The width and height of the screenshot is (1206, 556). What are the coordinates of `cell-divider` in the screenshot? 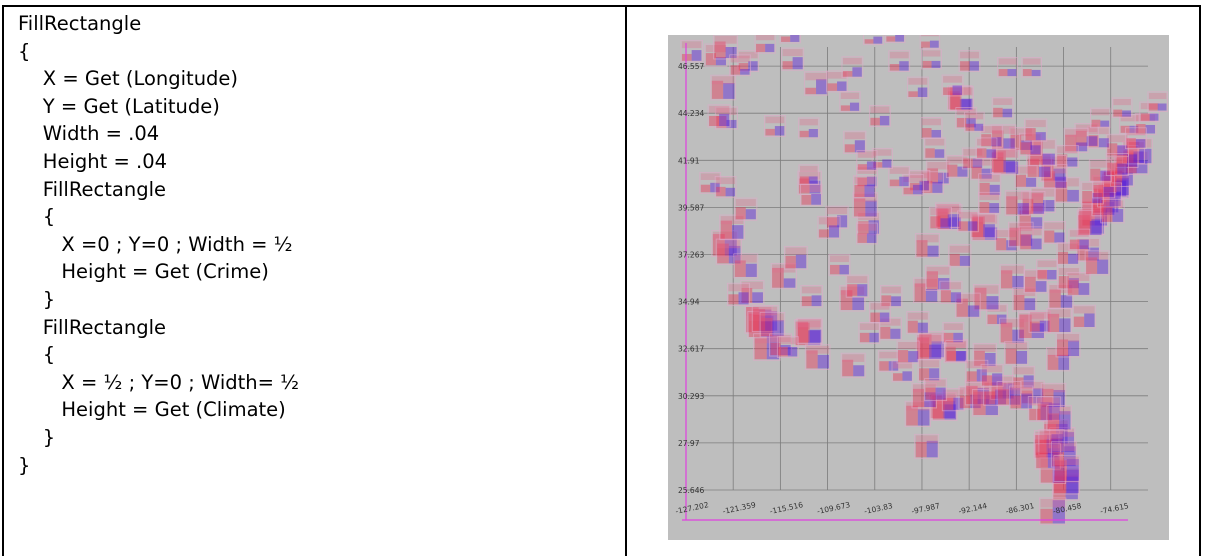 It's located at (626, 280).